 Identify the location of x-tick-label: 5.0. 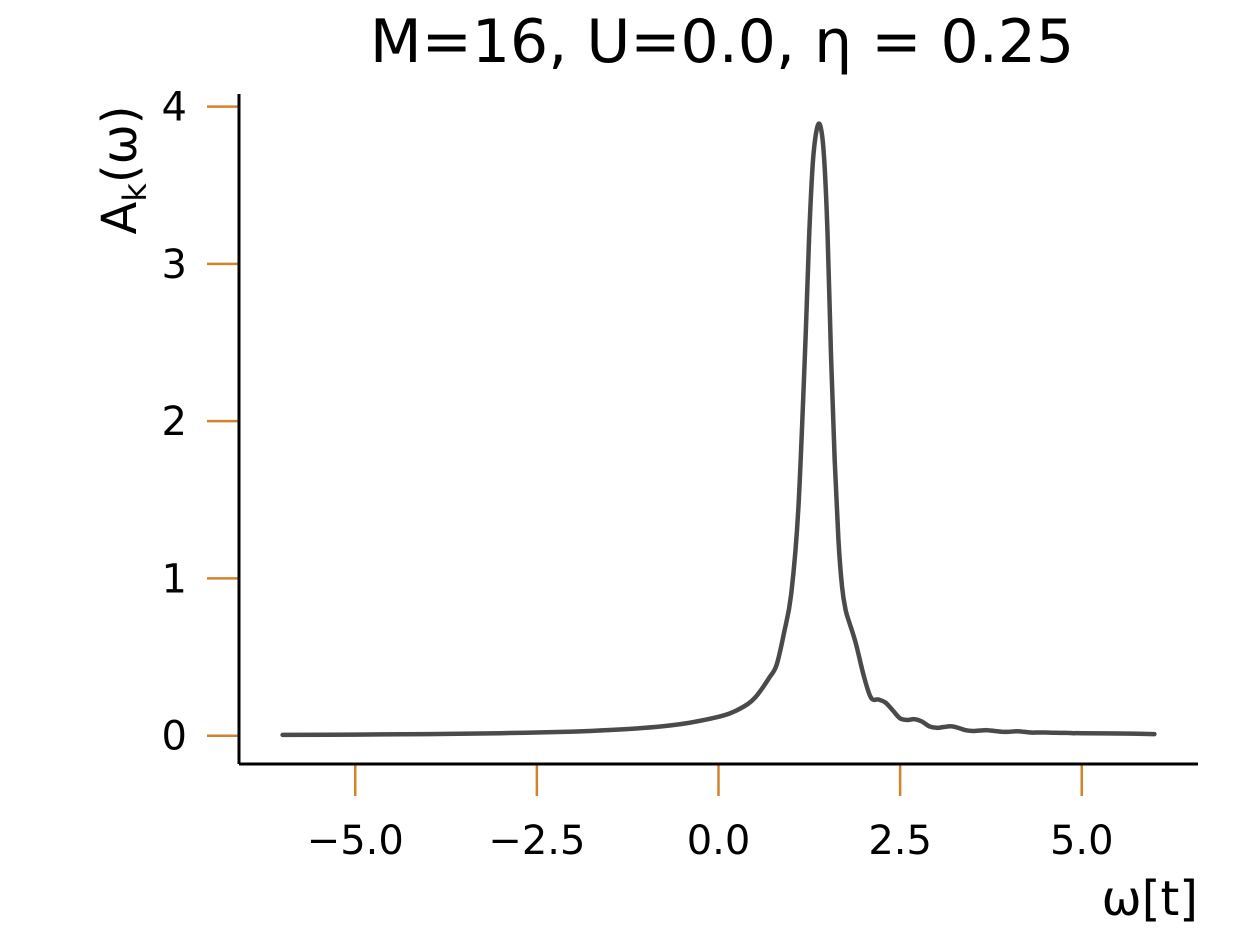
(1082, 841).